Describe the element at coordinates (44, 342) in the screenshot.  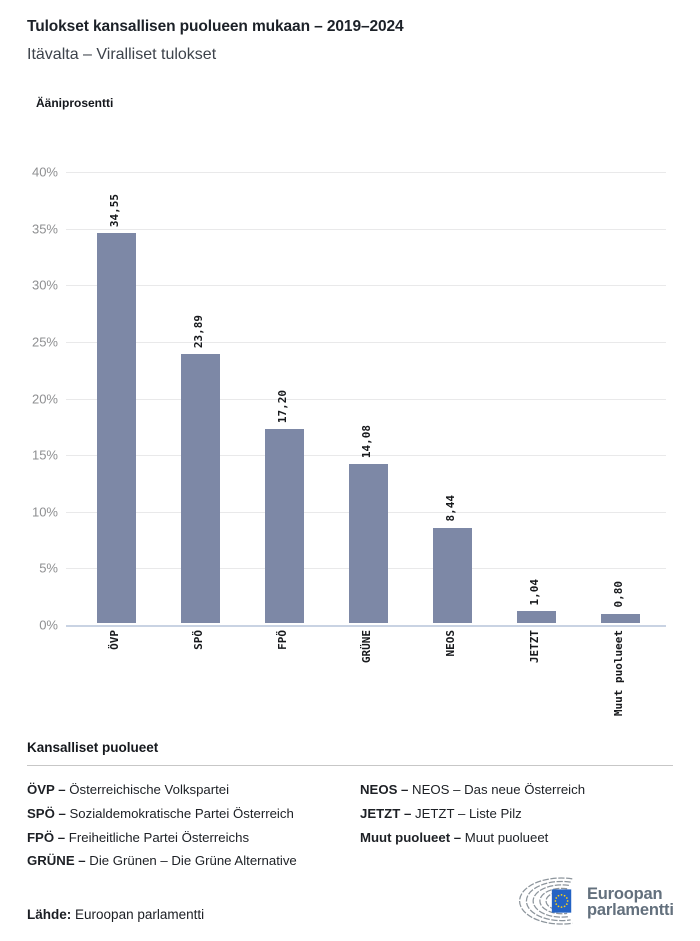
I see `y-axis-tick: 25%` at that location.